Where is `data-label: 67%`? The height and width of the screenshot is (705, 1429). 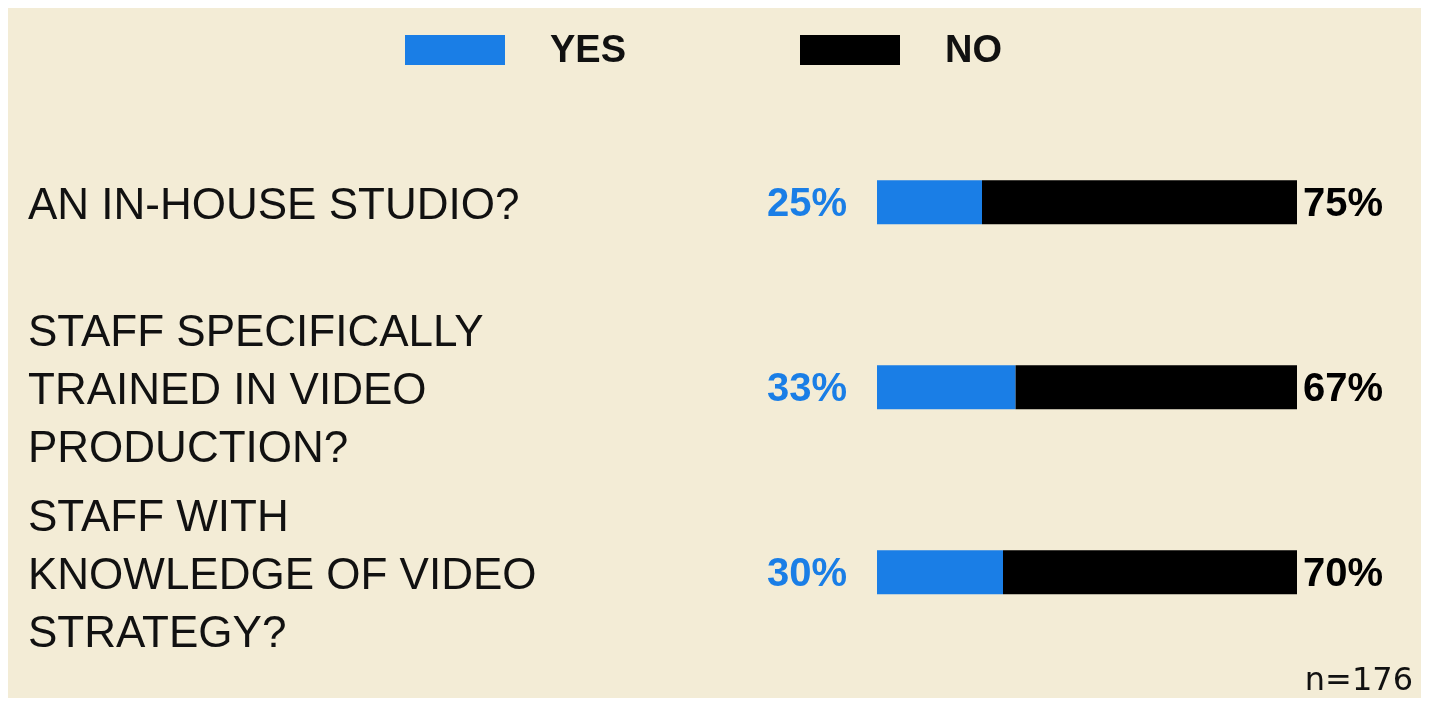 data-label: 67% is located at coordinates (1343, 387).